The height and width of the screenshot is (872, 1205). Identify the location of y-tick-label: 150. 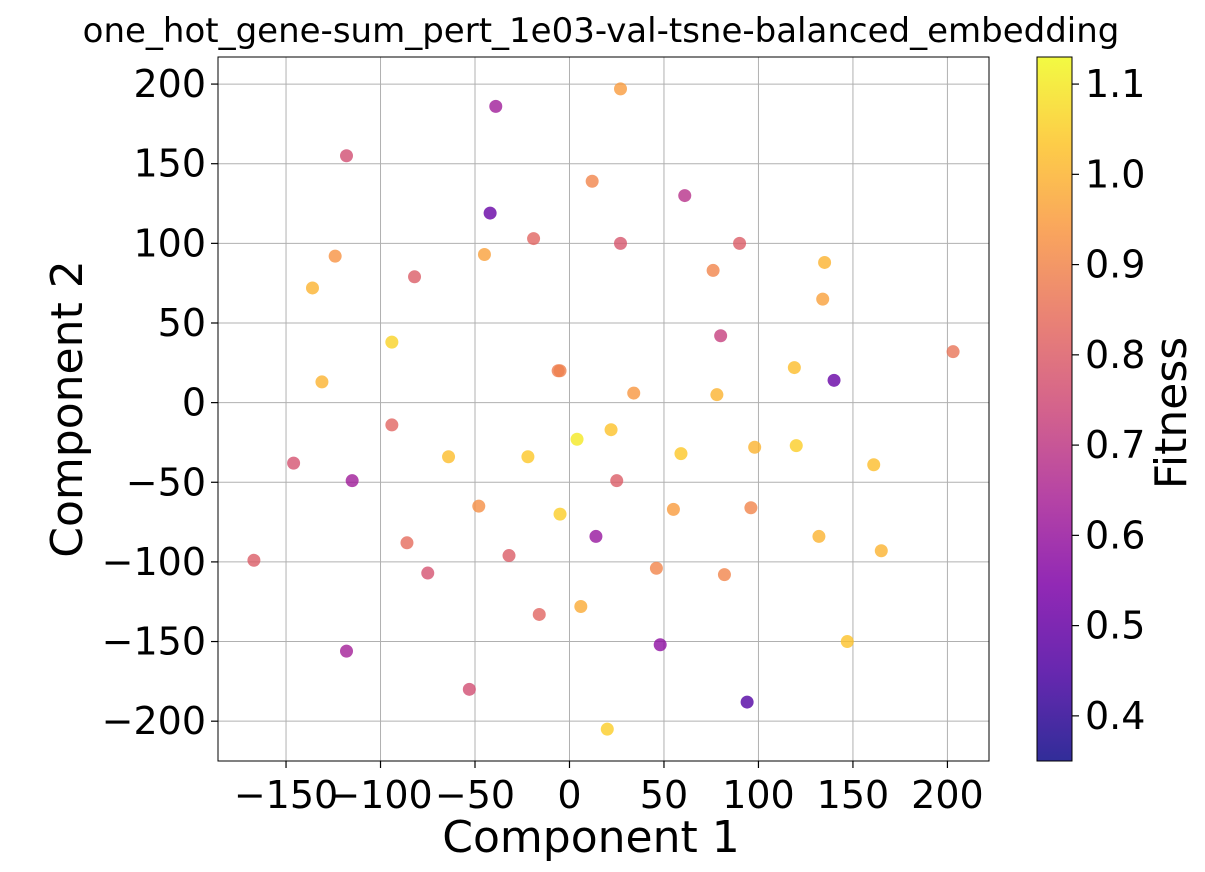
(169, 164).